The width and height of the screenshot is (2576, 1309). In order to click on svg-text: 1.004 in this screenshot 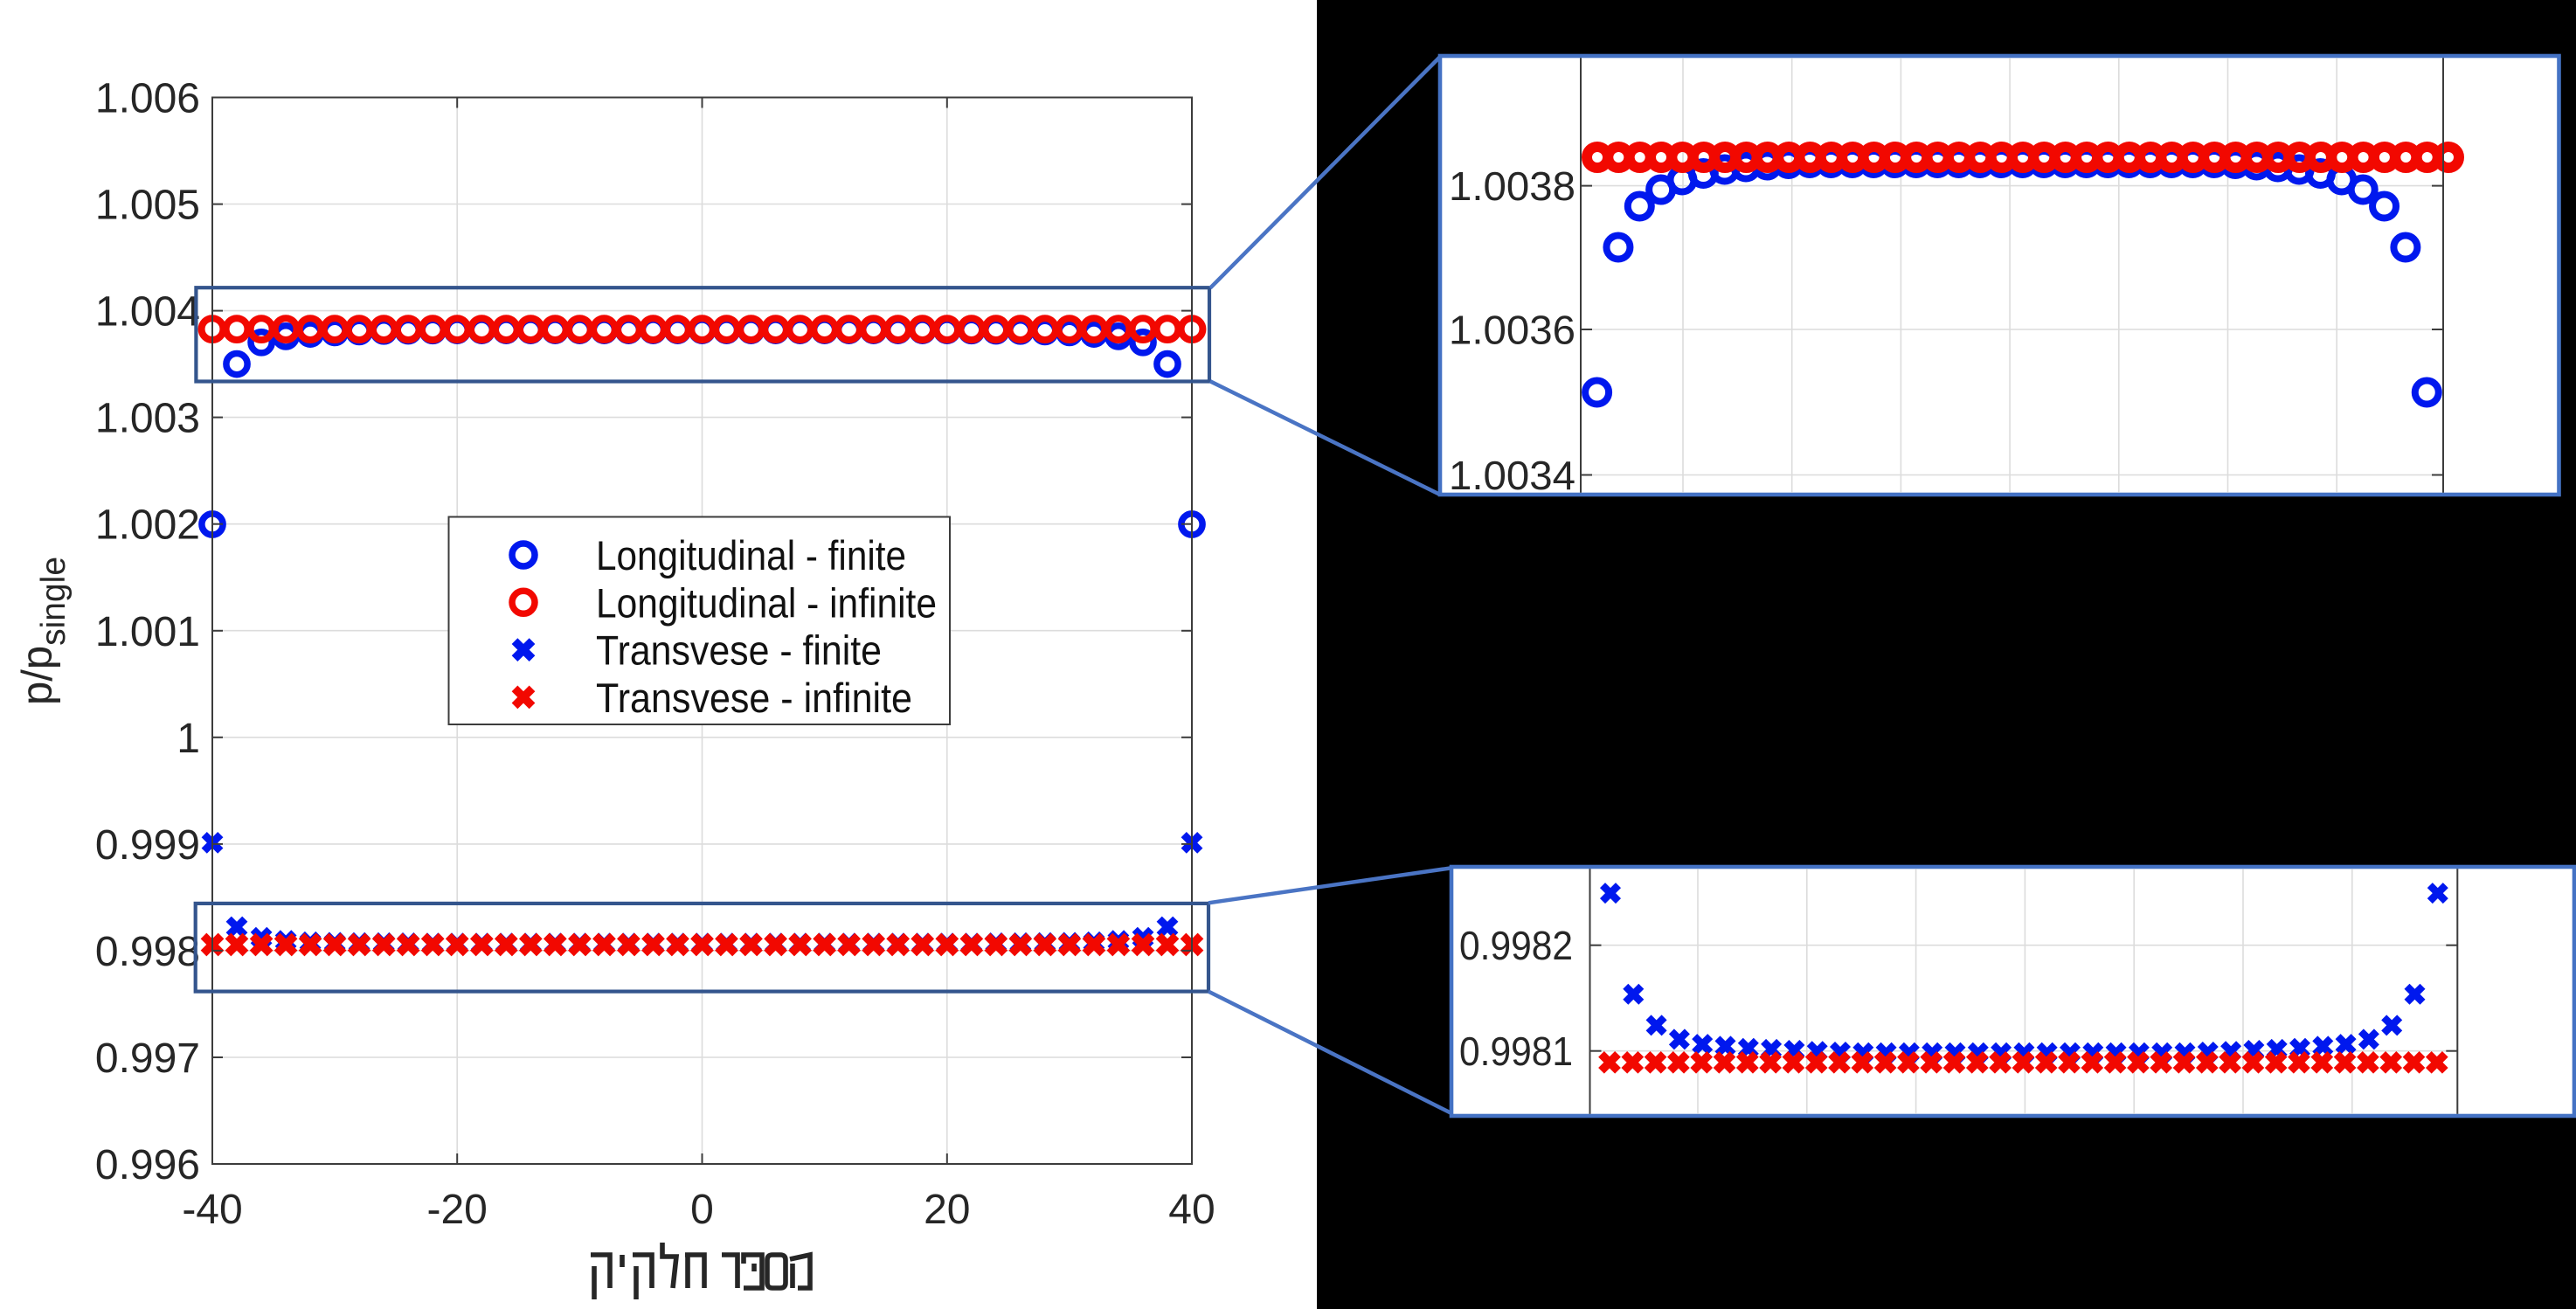, I will do `click(147, 312)`.